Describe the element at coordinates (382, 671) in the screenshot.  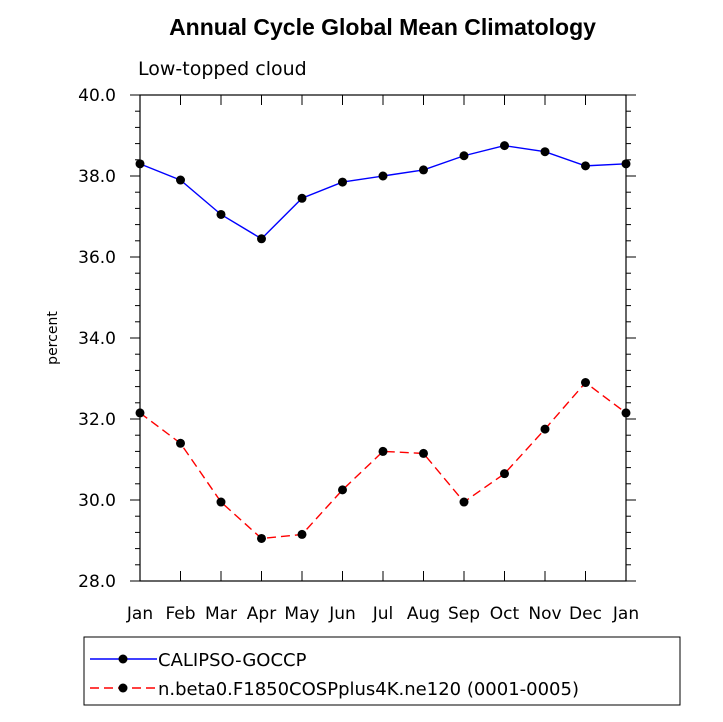
I see `legend-box` at that location.